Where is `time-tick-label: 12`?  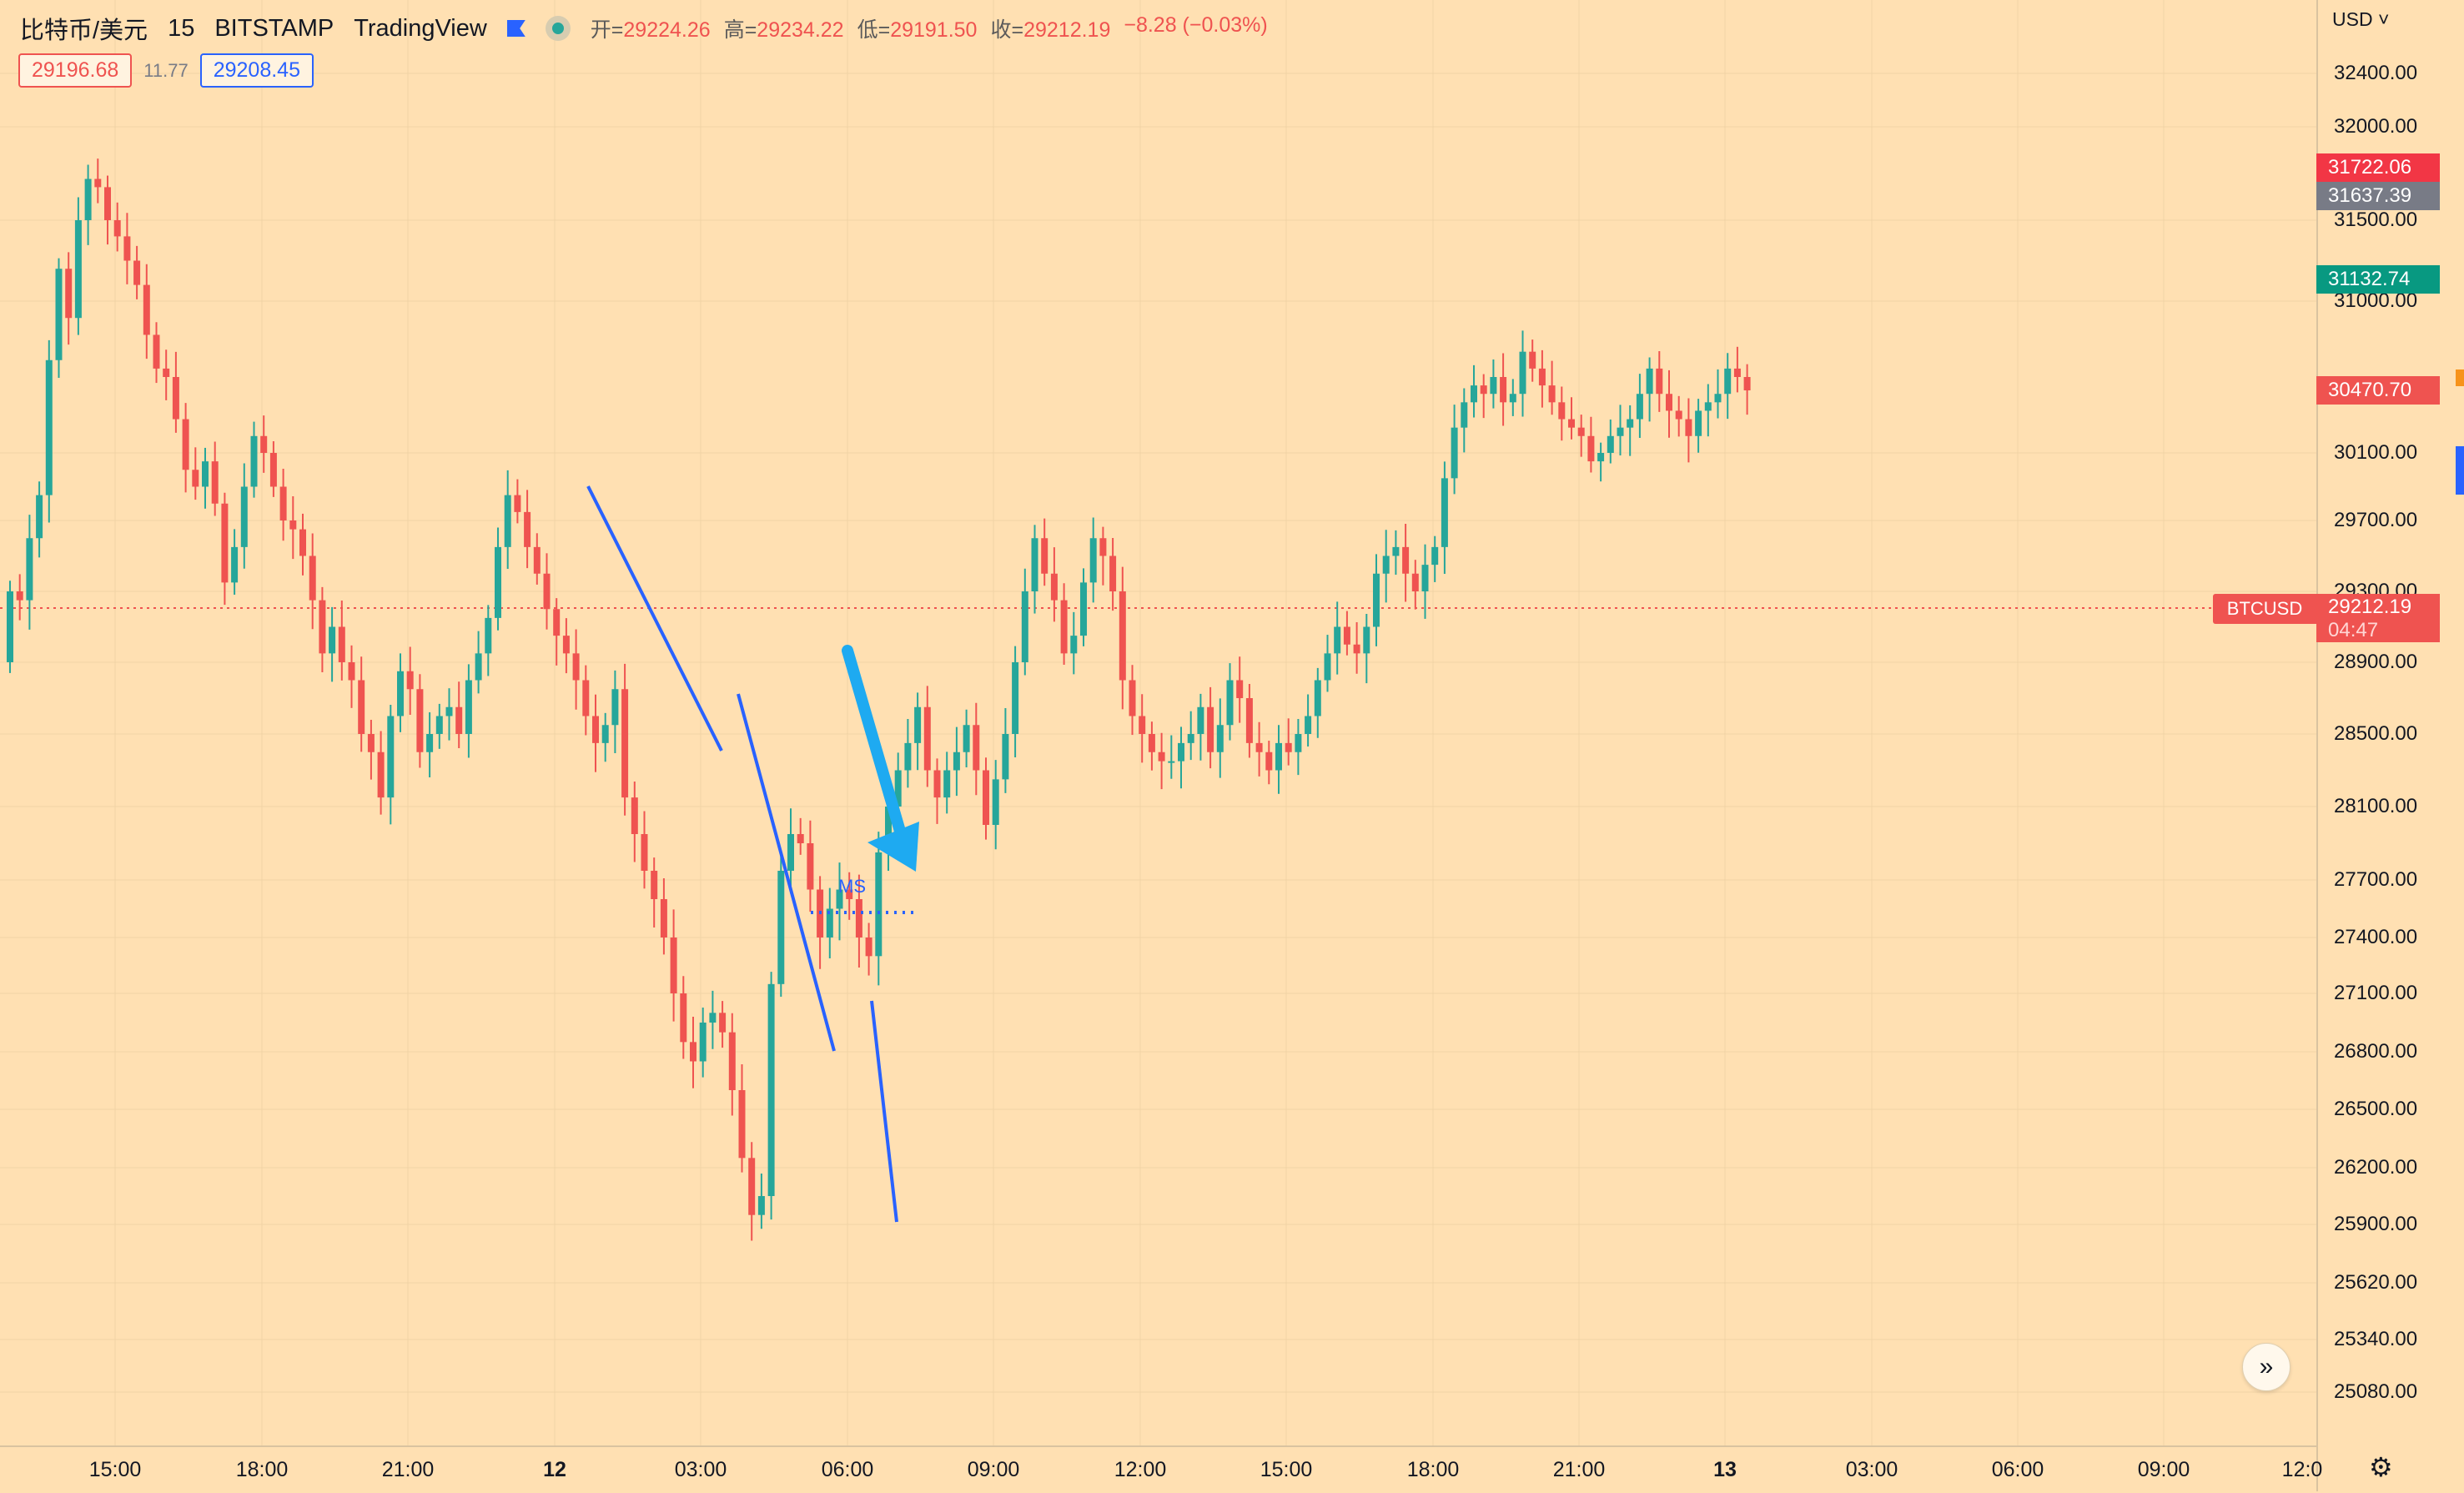 time-tick-label: 12 is located at coordinates (554, 1469).